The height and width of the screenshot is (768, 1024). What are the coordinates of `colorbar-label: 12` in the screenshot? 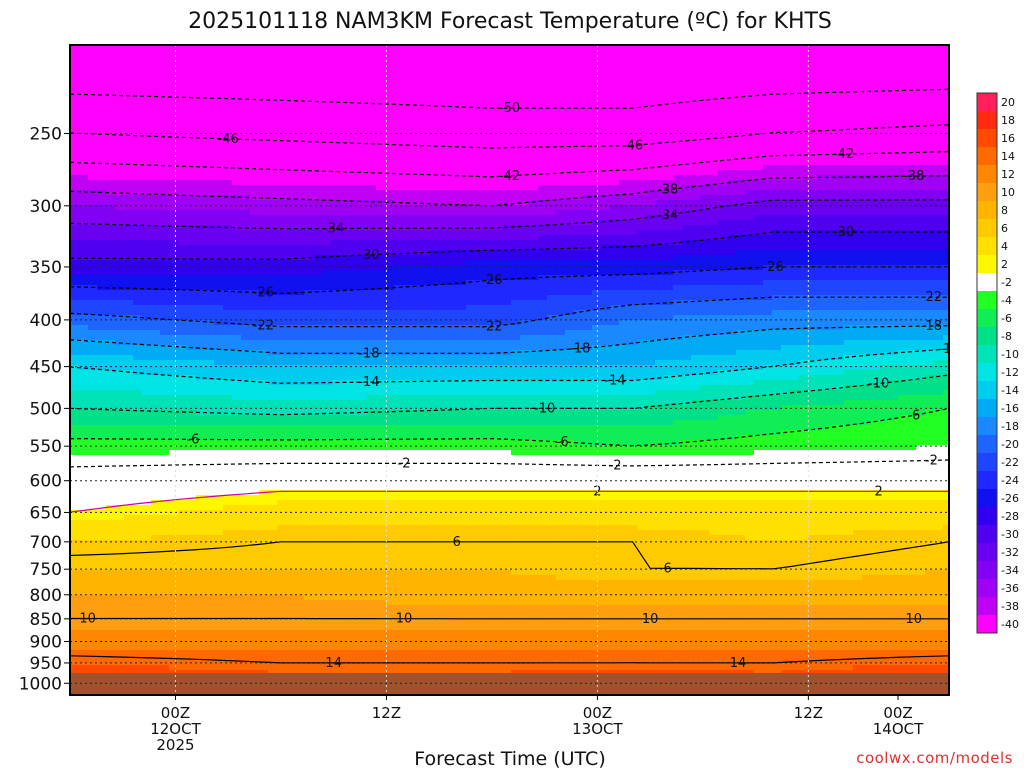 It's located at (1008, 174).